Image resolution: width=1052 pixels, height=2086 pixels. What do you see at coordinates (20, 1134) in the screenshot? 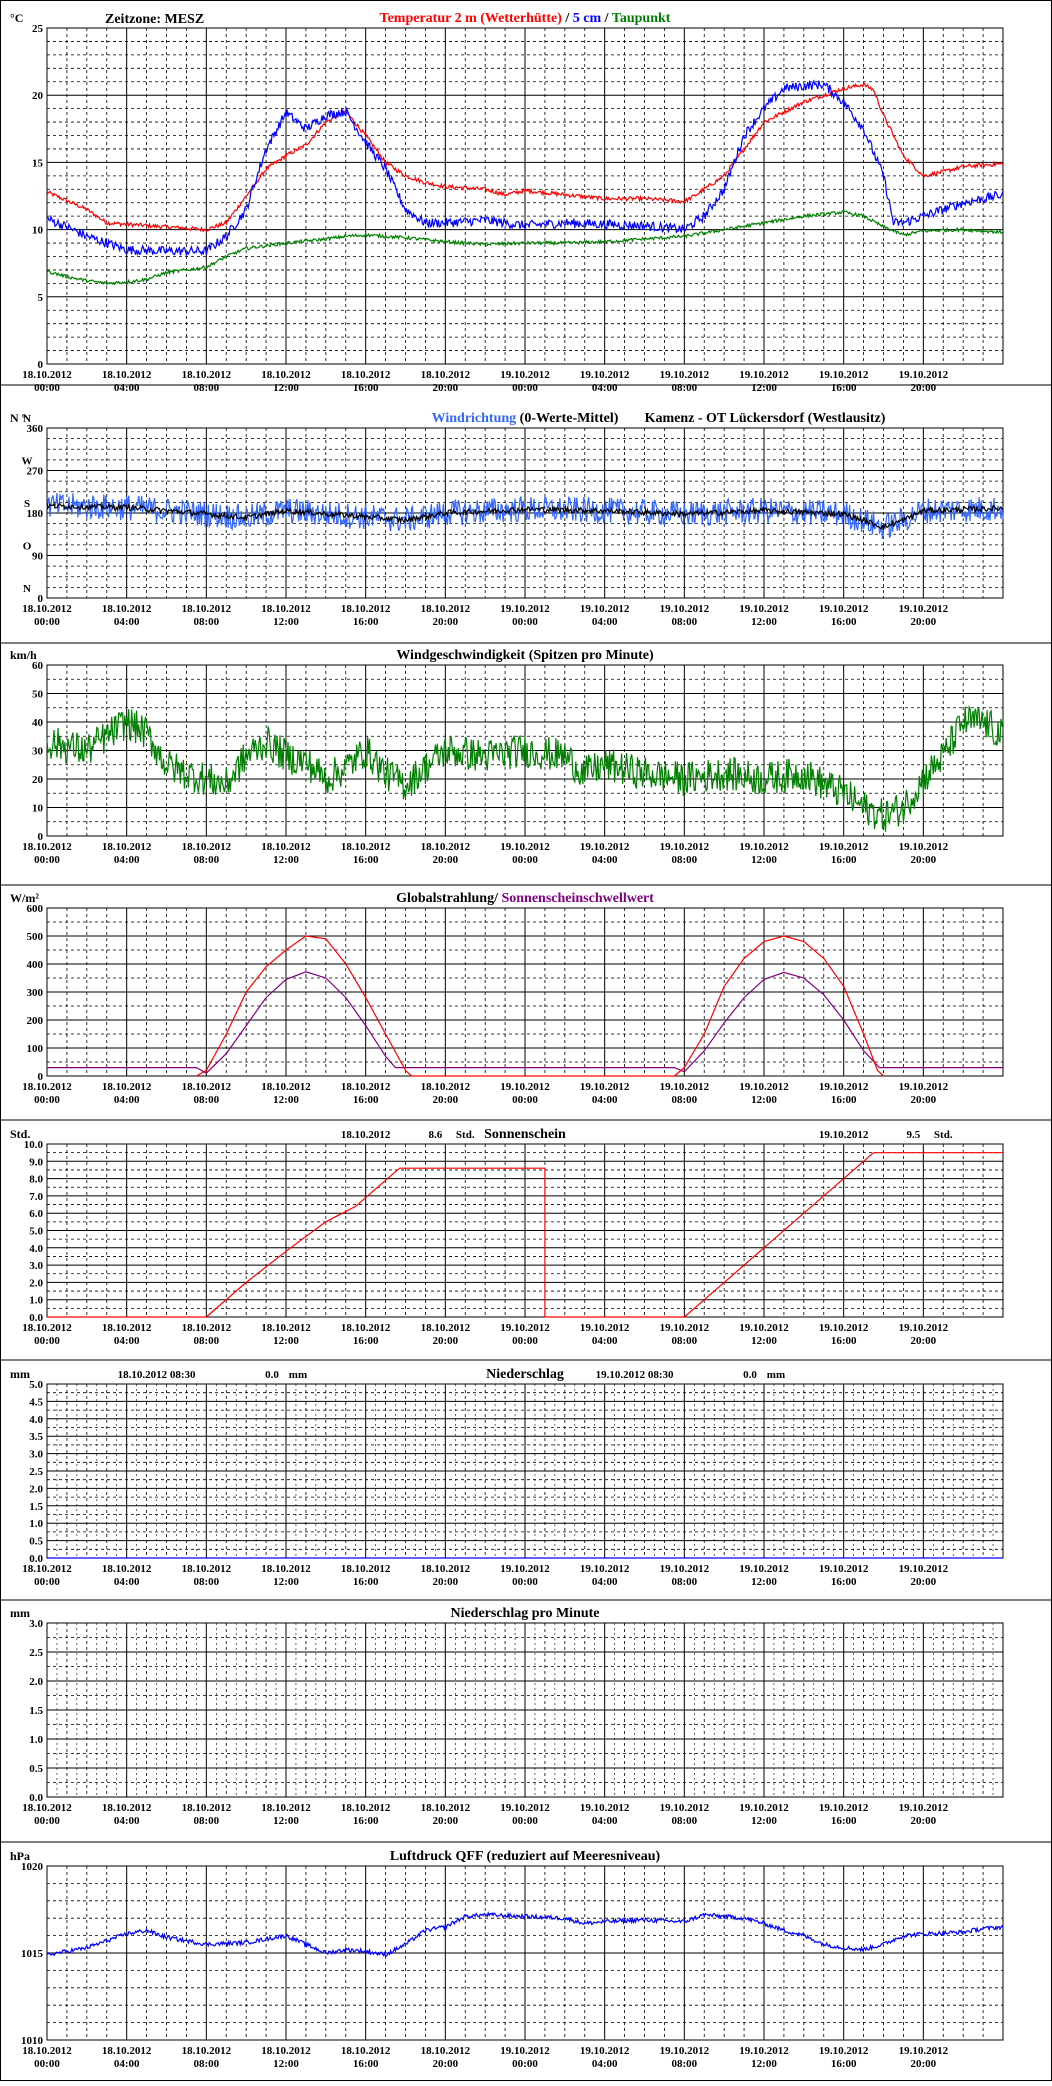
I see `unit-label: Std.` at bounding box center [20, 1134].